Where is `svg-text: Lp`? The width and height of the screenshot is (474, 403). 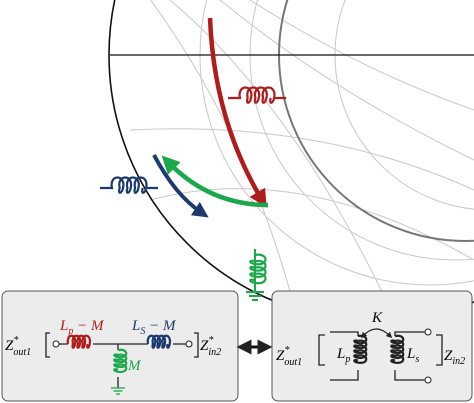 svg-text: Lp is located at coordinates (343, 355).